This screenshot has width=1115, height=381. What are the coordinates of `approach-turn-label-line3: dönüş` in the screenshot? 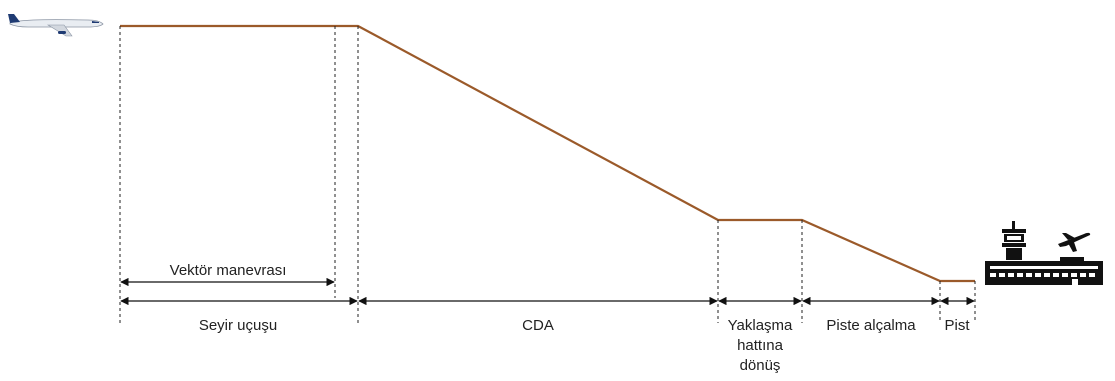 It's located at (760, 365).